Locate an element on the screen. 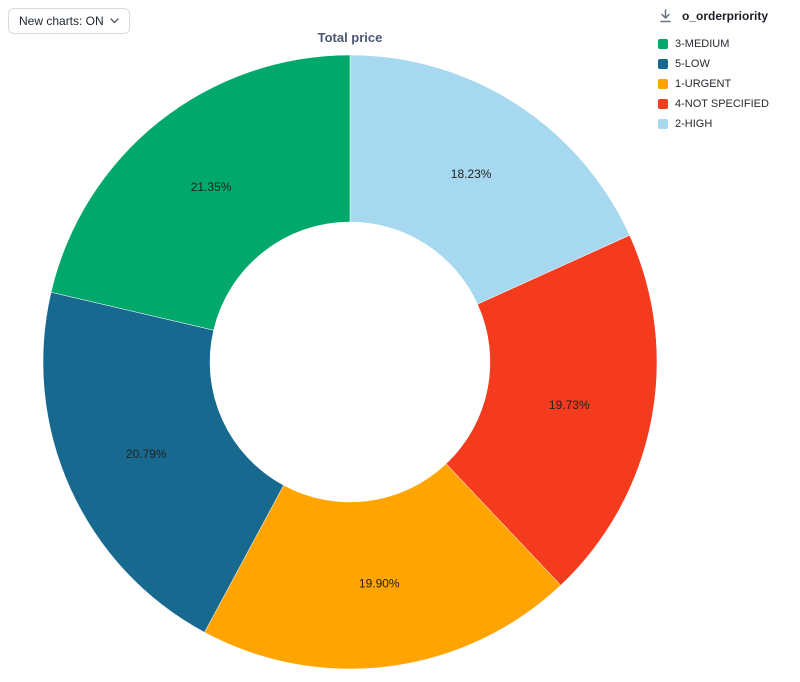 The width and height of the screenshot is (800, 682). legend-label: 4-NOT SPECIFIED is located at coordinates (722, 104).